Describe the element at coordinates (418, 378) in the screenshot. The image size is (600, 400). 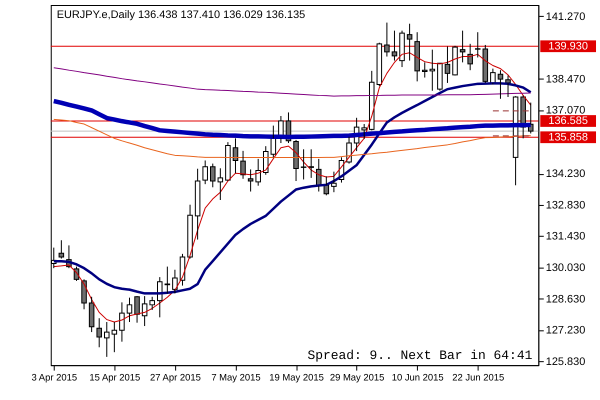
I see `x-tick-label: 10 Jun 2015` at that location.